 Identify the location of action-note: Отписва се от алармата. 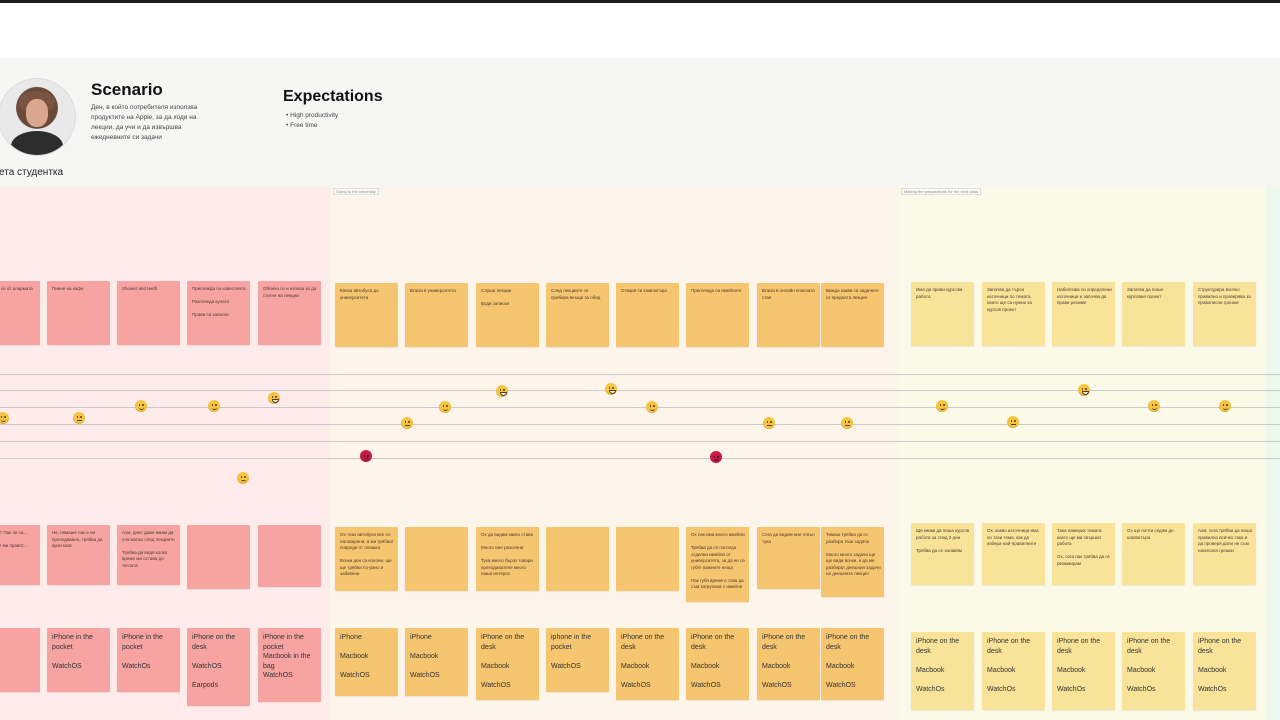
(20, 313).